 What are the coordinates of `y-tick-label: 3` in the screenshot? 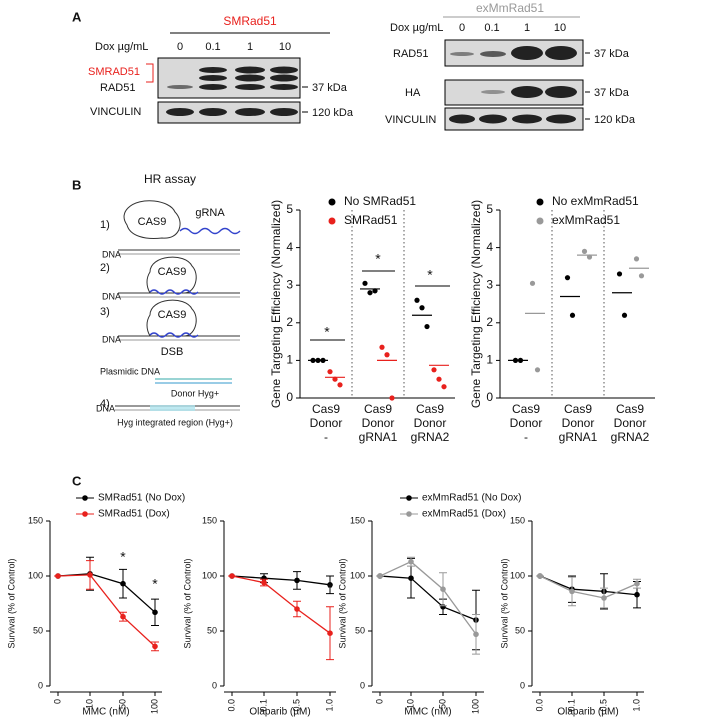 It's located at (489, 284).